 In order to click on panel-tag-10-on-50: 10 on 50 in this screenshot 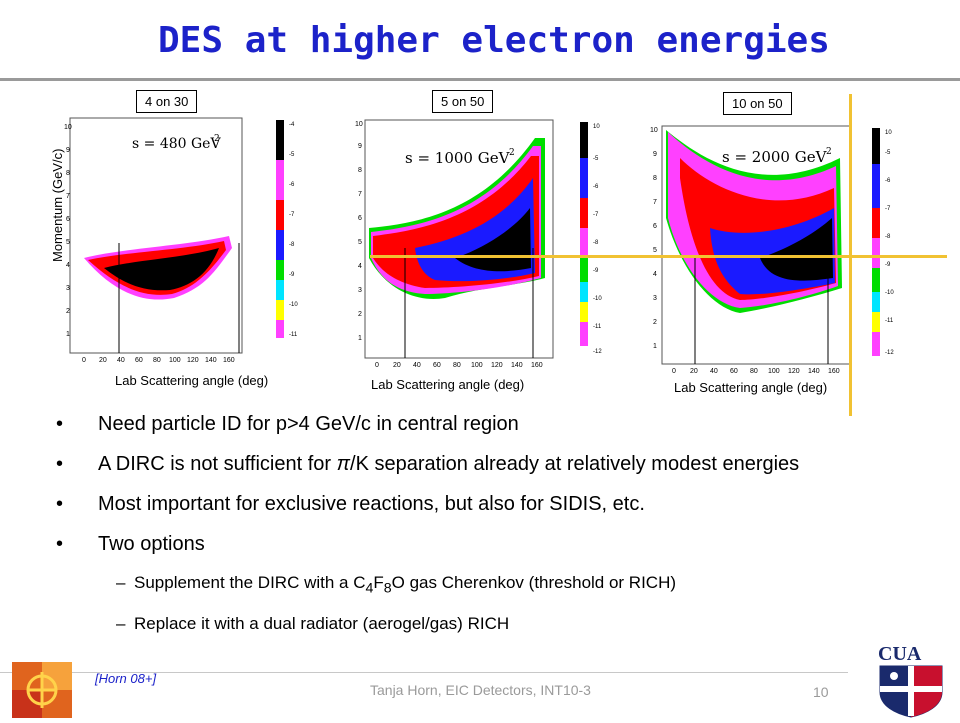, I will do `click(757, 103)`.